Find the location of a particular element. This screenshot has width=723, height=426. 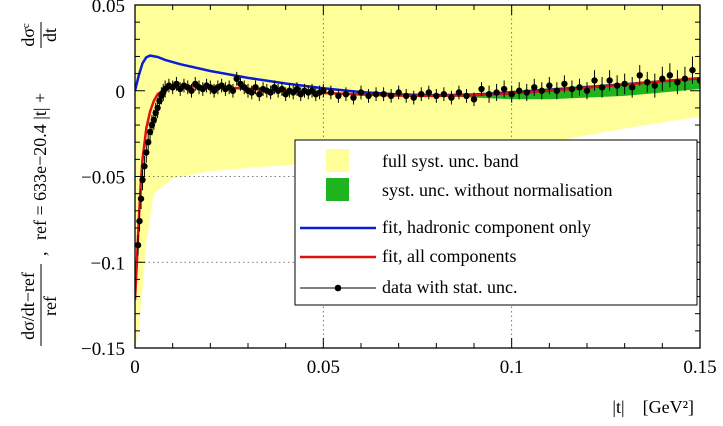

y-label-ref-expression: ref = 633e−20.4 |t| + is located at coordinates (40, 164).